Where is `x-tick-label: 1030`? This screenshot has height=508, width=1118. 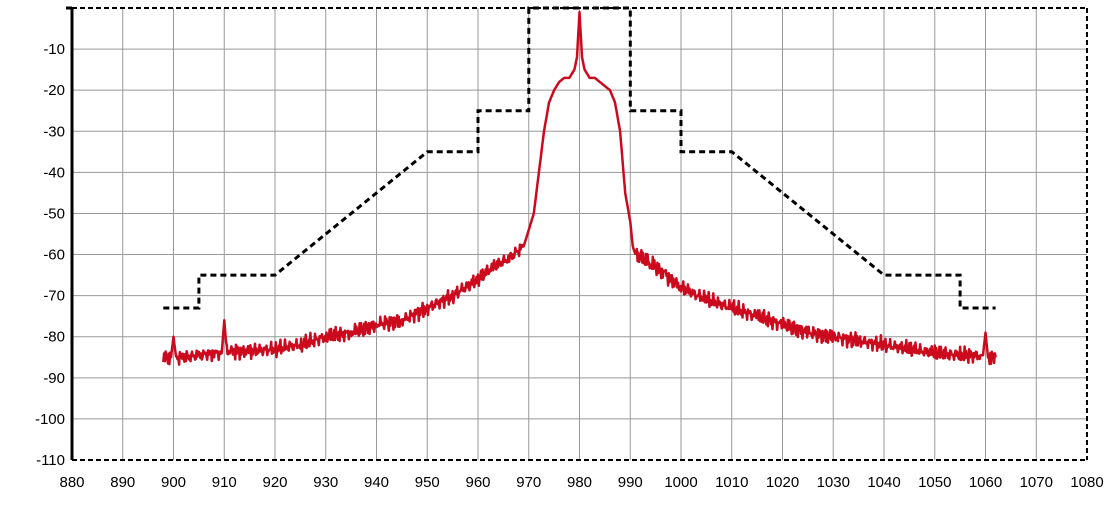 x-tick-label: 1030 is located at coordinates (833, 482).